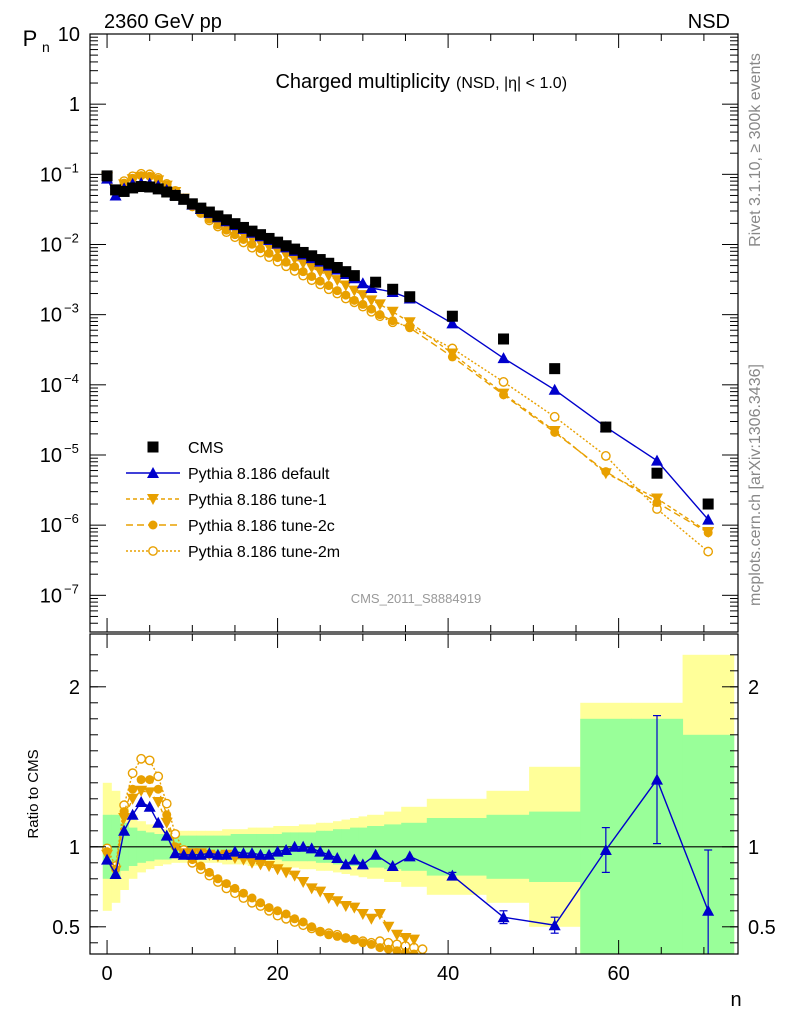 The width and height of the screenshot is (786, 1024). What do you see at coordinates (233, 552) in the screenshot?
I see `legend-entry-pythia-8-186-tune-2m: Pythia 8.186 tune-2m` at bounding box center [233, 552].